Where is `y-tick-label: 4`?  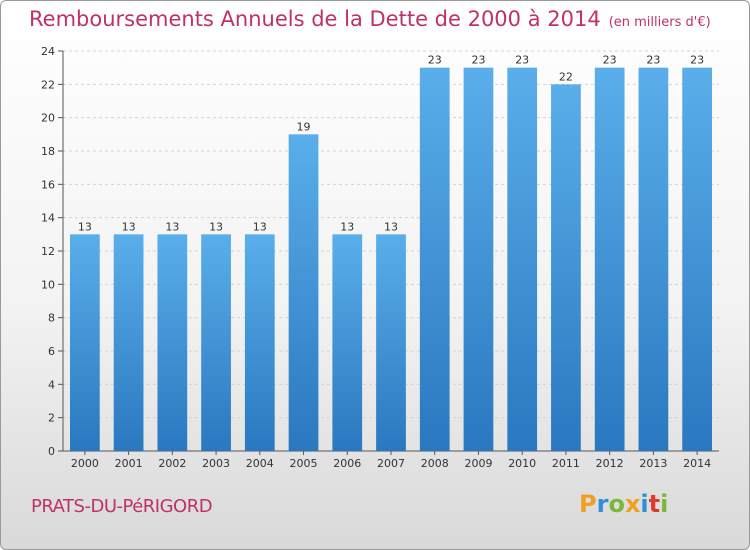
y-tick-label: 4 is located at coordinates (51, 384).